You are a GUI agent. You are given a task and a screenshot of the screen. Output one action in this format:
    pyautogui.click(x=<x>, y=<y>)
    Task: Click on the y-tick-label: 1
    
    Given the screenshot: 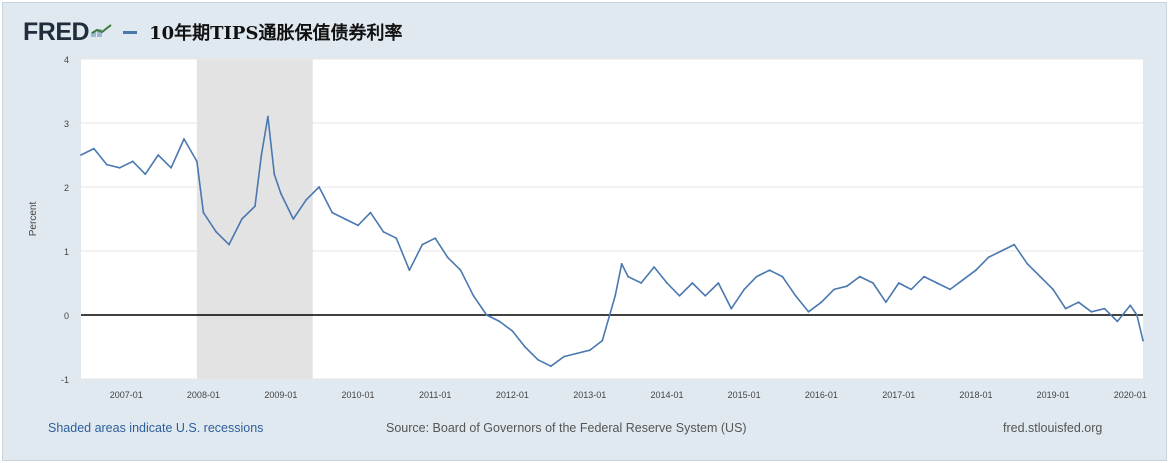 What is the action you would take?
    pyautogui.click(x=66, y=252)
    